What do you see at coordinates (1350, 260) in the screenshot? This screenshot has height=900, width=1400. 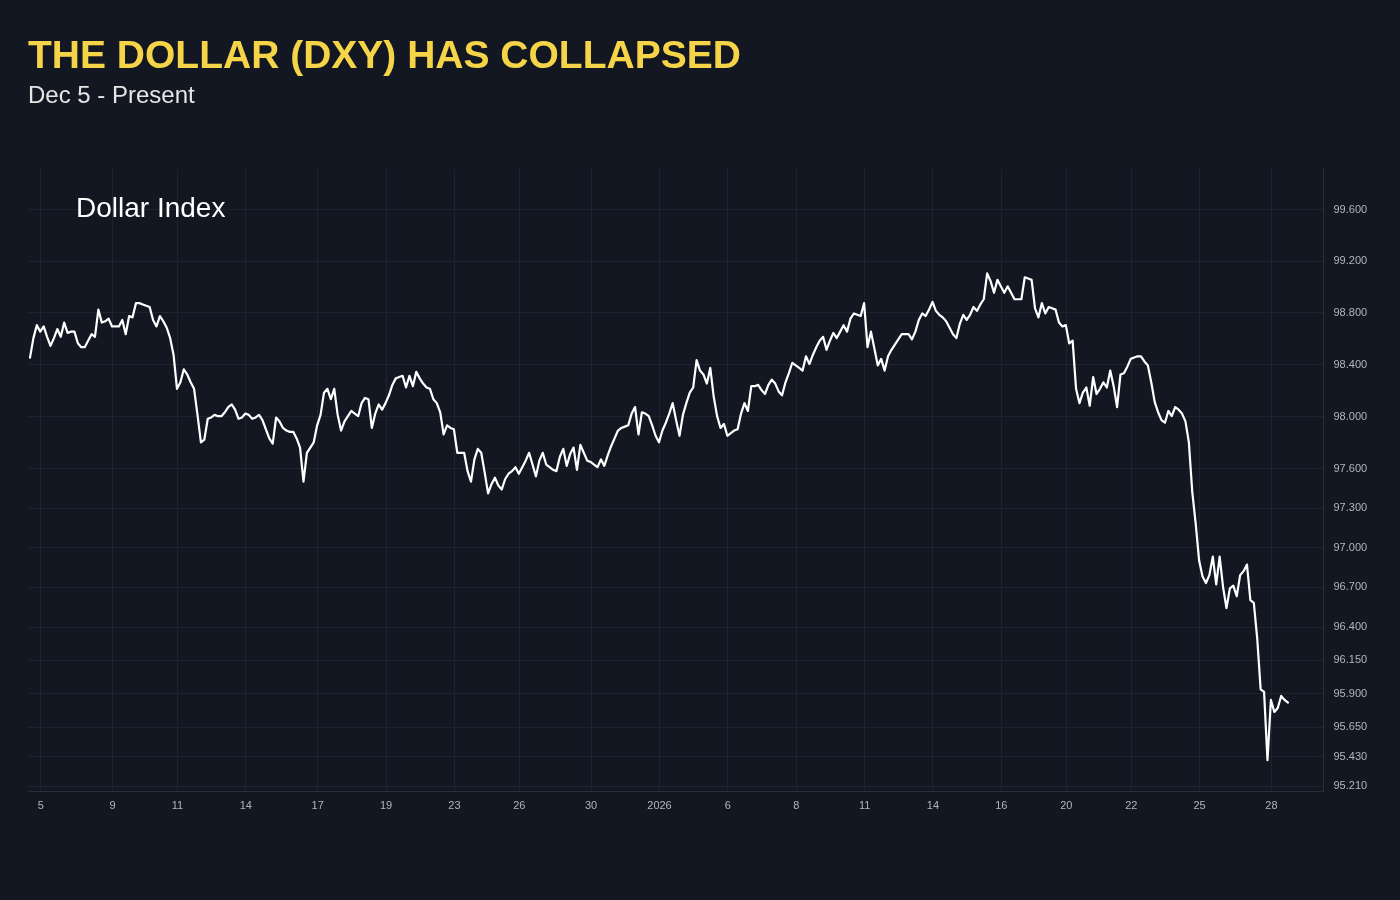 I see `y-tick-label: 99.200` at bounding box center [1350, 260].